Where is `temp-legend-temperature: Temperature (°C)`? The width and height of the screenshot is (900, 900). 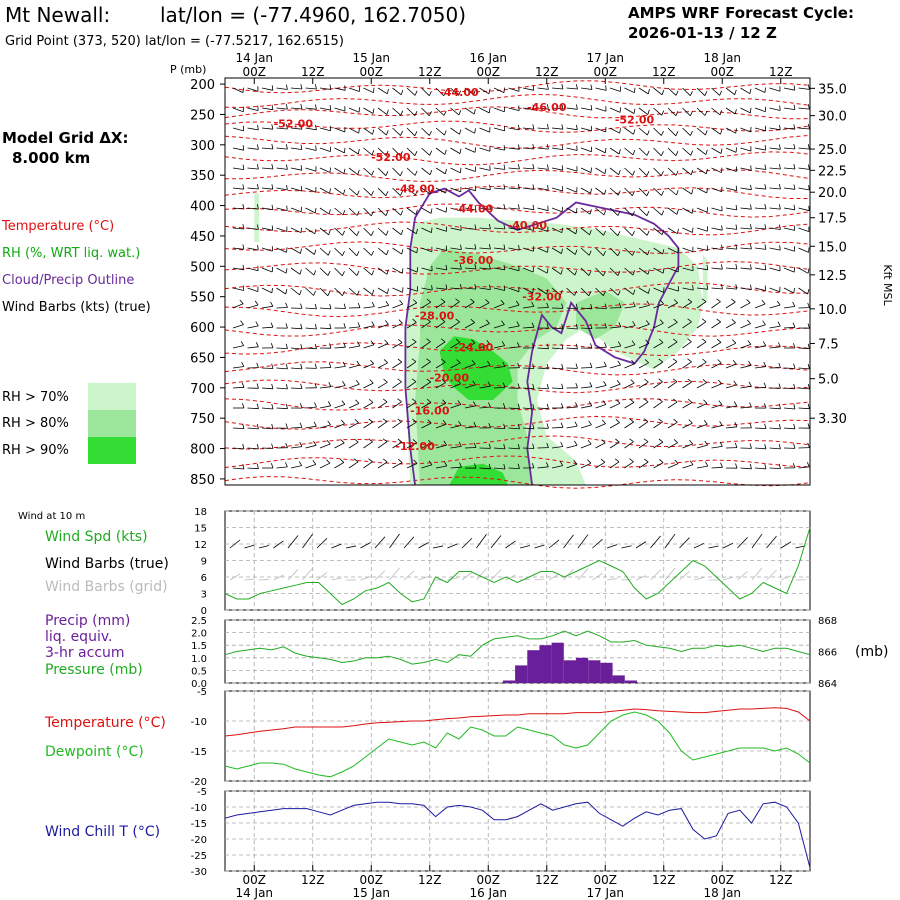
temp-legend-temperature: Temperature (°C) is located at coordinates (105, 723).